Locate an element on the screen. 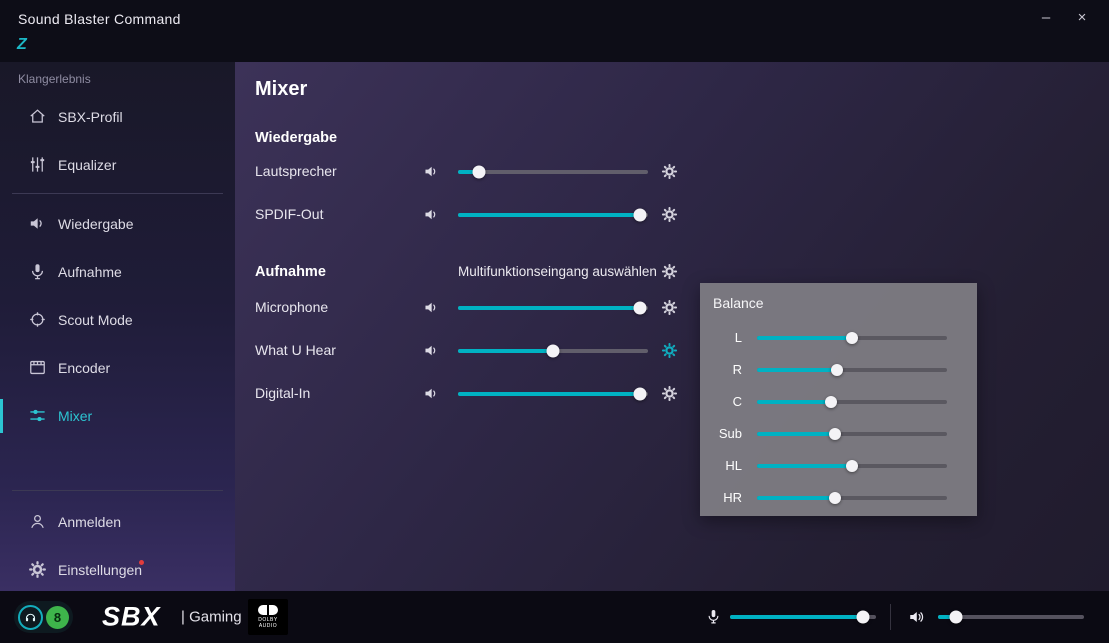 Image resolution: width=1109 pixels, height=643 pixels. mic-volume-slider is located at coordinates (803, 617).